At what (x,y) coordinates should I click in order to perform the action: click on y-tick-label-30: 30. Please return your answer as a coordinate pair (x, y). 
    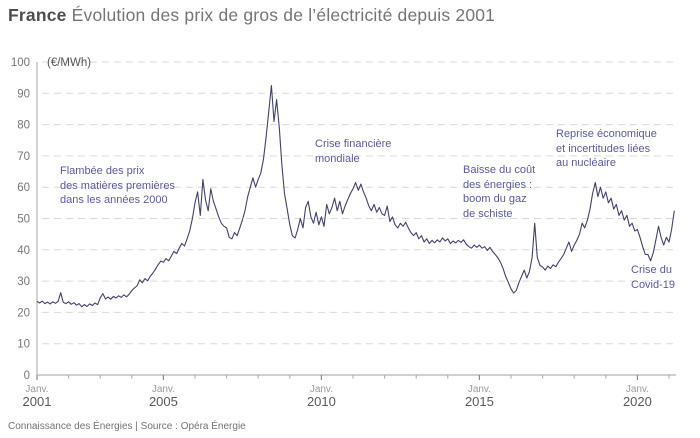
    Looking at the image, I should click on (23, 282).